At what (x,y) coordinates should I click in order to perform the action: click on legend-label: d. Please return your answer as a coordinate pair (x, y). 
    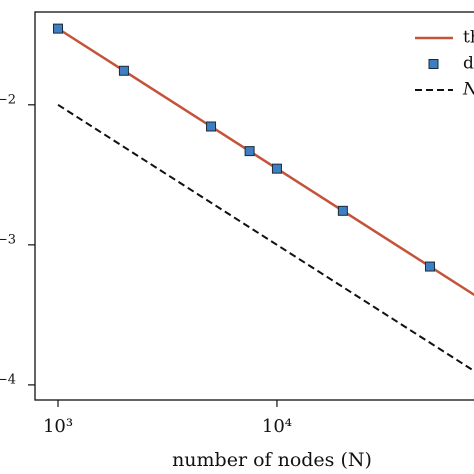
    Looking at the image, I should click on (468, 64).